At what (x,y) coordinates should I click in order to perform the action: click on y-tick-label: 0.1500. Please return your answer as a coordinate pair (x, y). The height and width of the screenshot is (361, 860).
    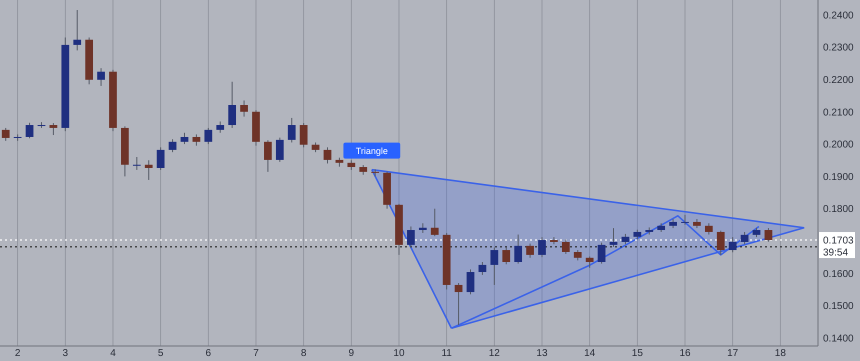
    Looking at the image, I should click on (838, 306).